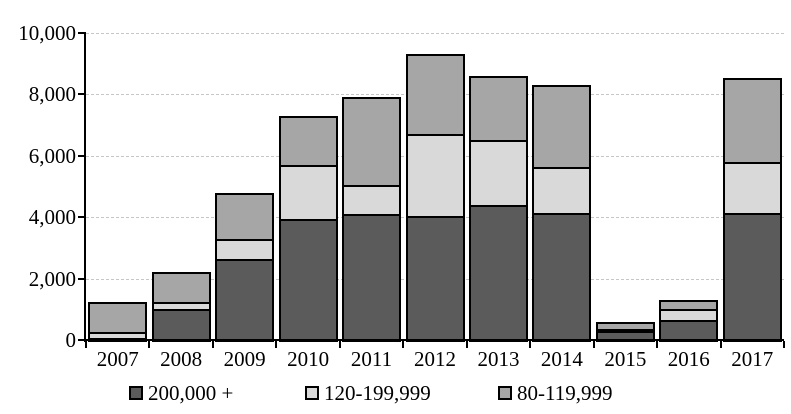 This screenshot has width=791, height=414. What do you see at coordinates (308, 359) in the screenshot?
I see `x-axis-label: 2010` at bounding box center [308, 359].